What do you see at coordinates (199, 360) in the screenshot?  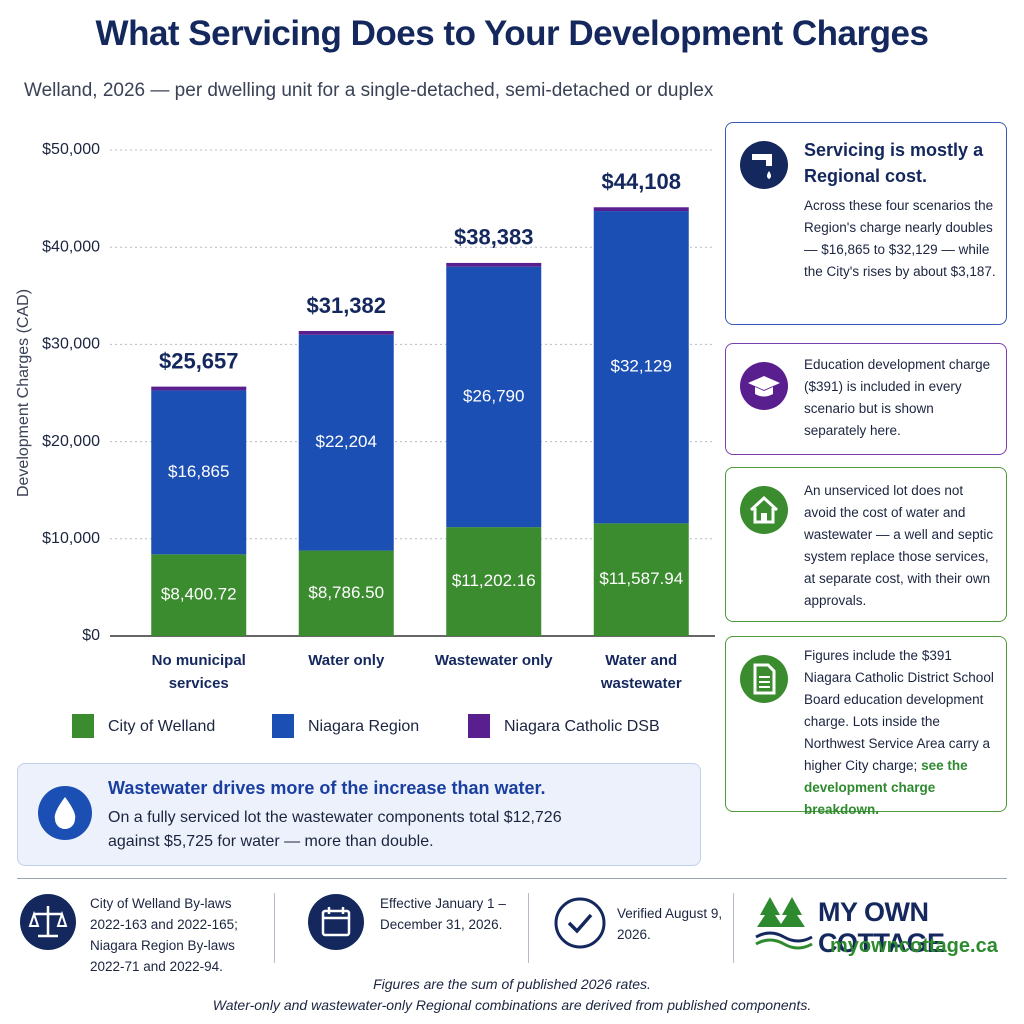 I see `total-label: $25,657` at bounding box center [199, 360].